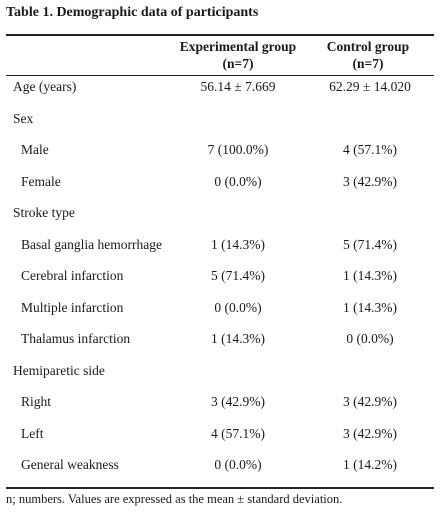 Image resolution: width=440 pixels, height=514 pixels. What do you see at coordinates (220, 75) in the screenshot?
I see `header-rule` at bounding box center [220, 75].